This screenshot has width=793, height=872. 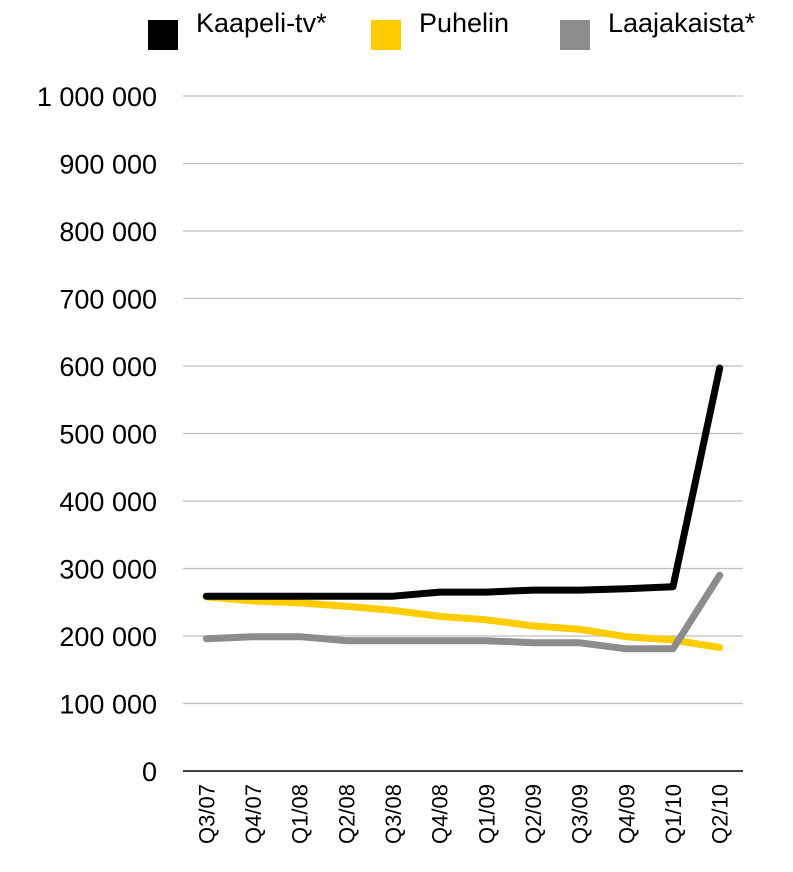 I want to click on chart-legend: Kaapeli-tv* Puhelin Laajakaista*, so click(x=396, y=30).